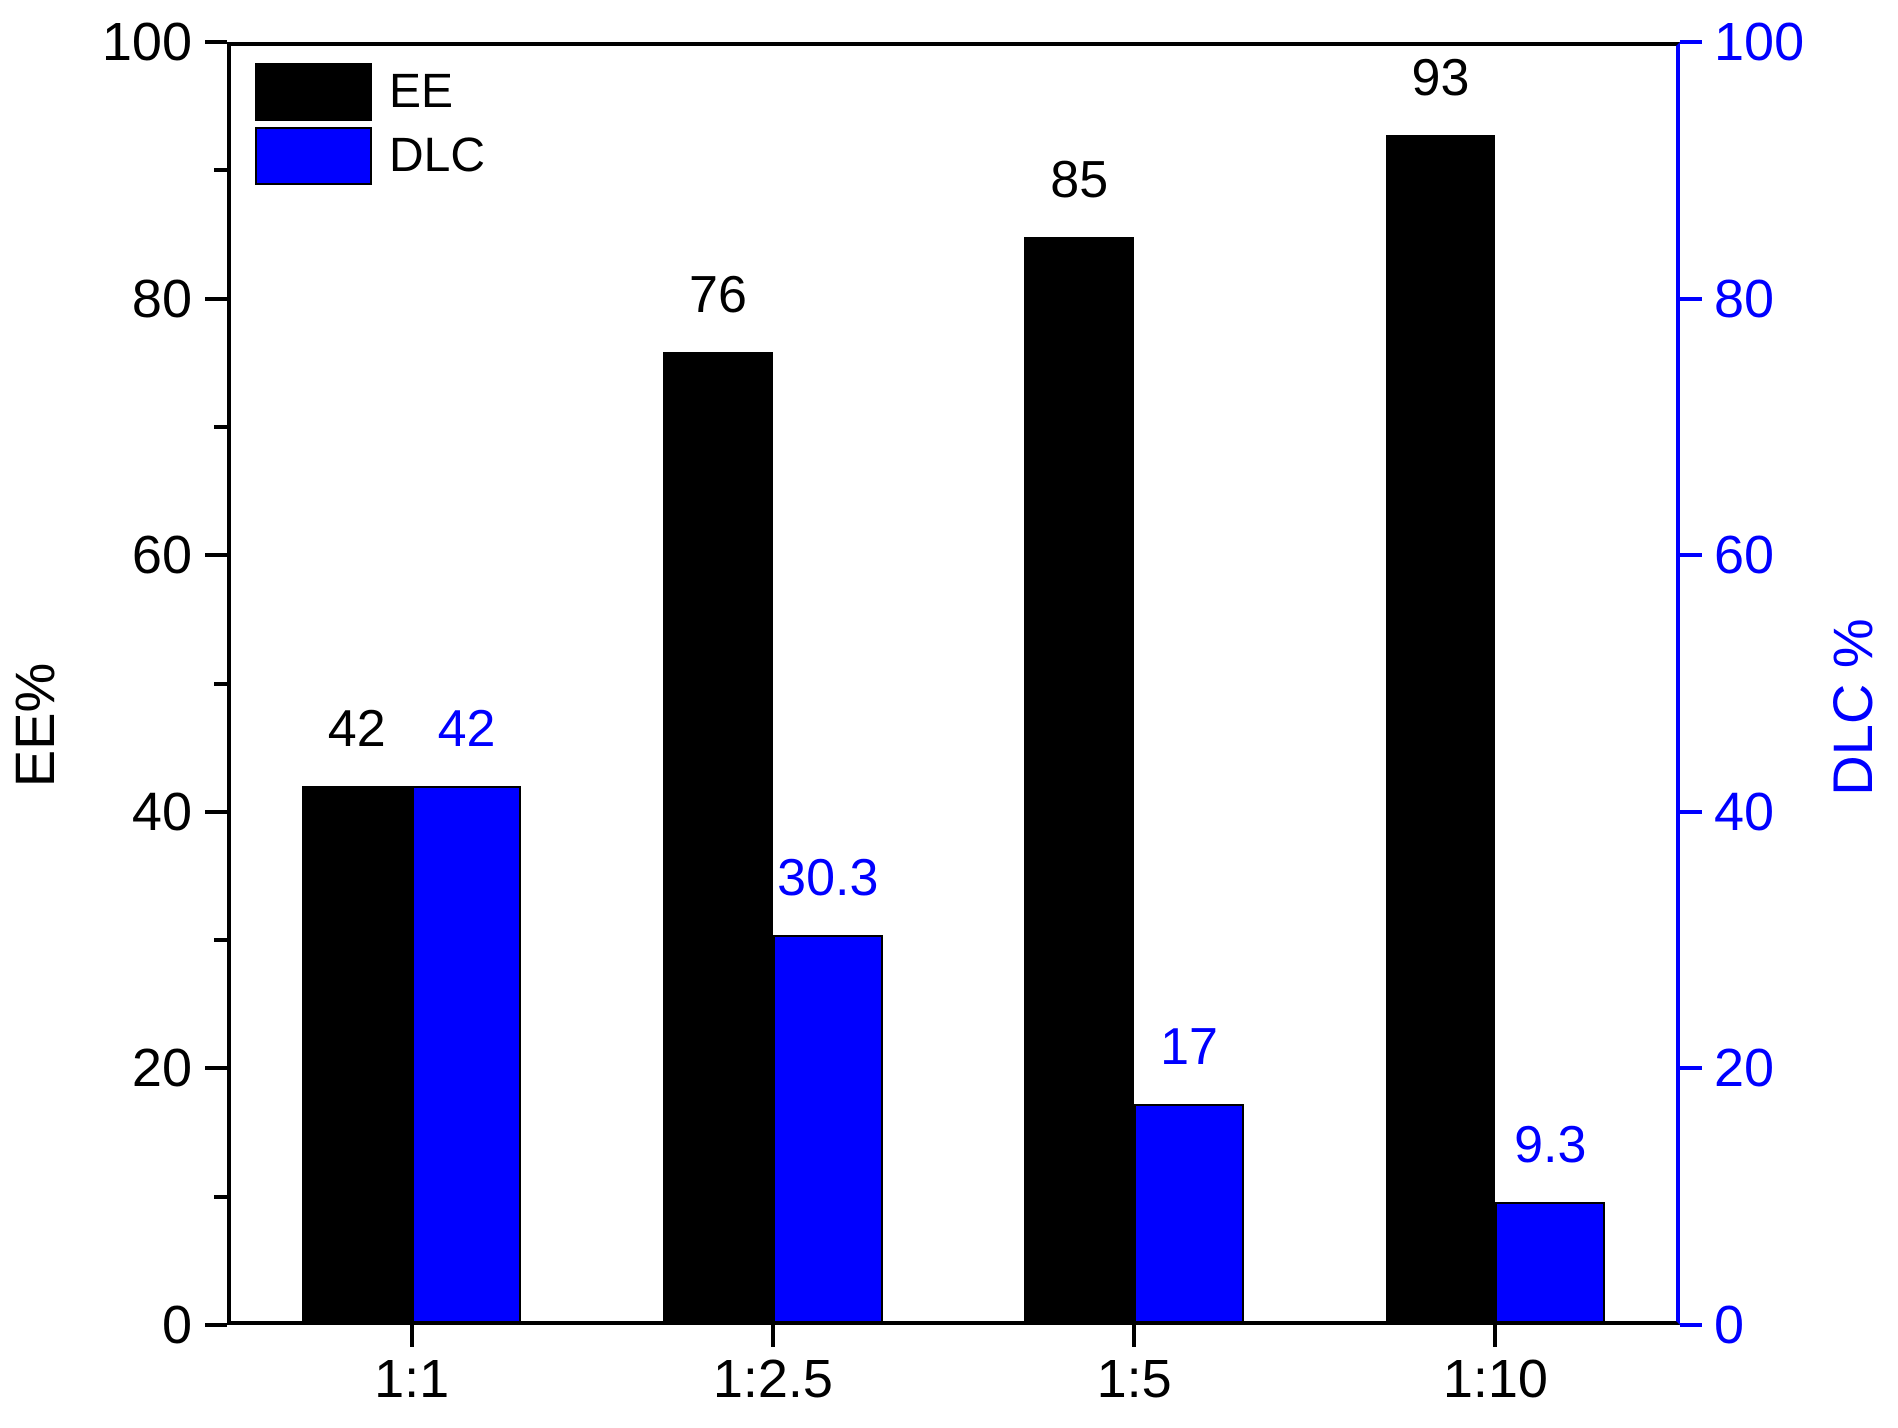  I want to click on bar-value-label-dlc-1:5: 17, so click(1189, 1047).